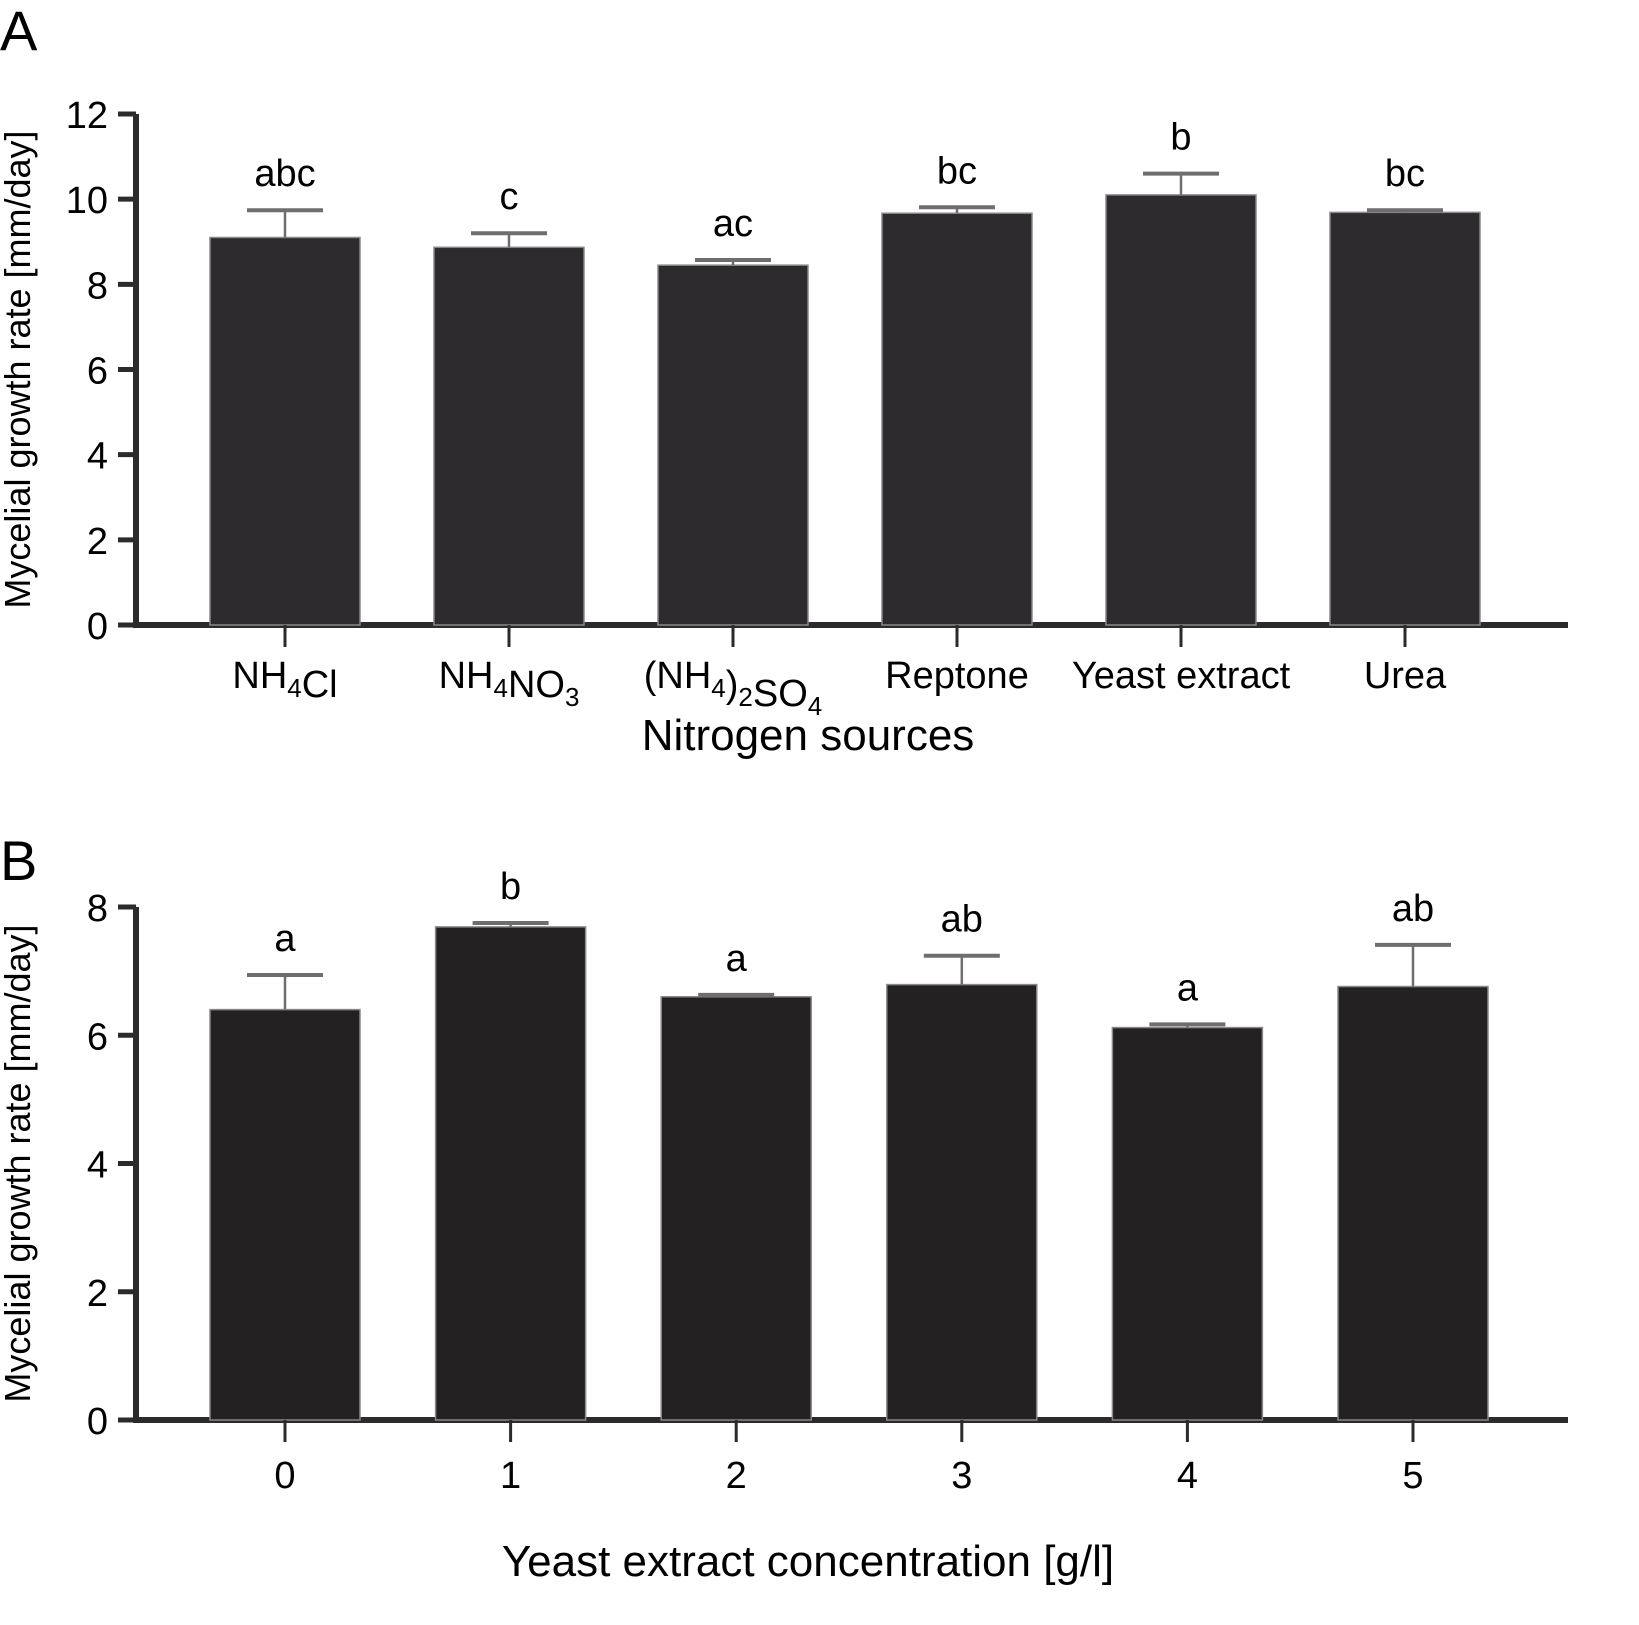 The width and height of the screenshot is (1639, 1625). What do you see at coordinates (961, 1476) in the screenshot?
I see `x-tick-label: 3` at bounding box center [961, 1476].